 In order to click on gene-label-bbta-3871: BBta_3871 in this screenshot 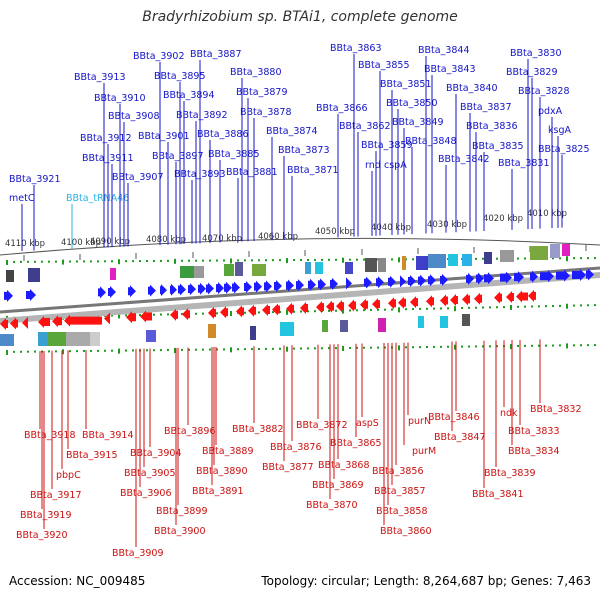, I will do `click(313, 170)`.